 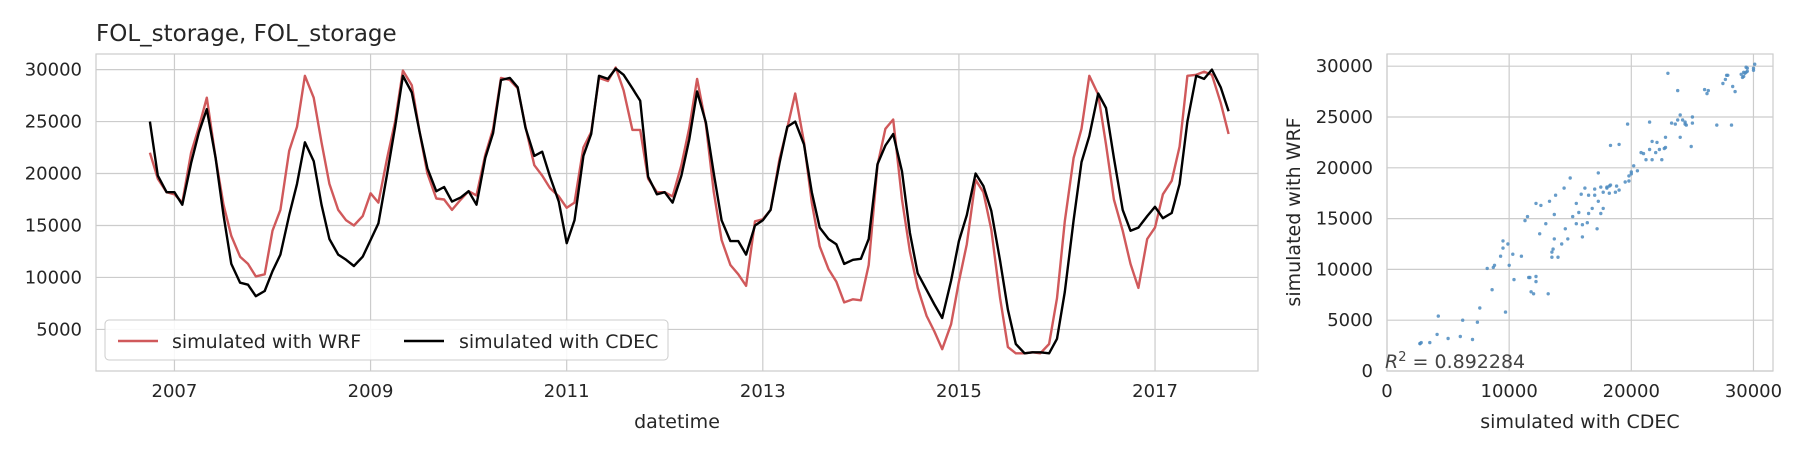 What do you see at coordinates (53, 225) in the screenshot?
I see `y-tick-label: 15000` at bounding box center [53, 225].